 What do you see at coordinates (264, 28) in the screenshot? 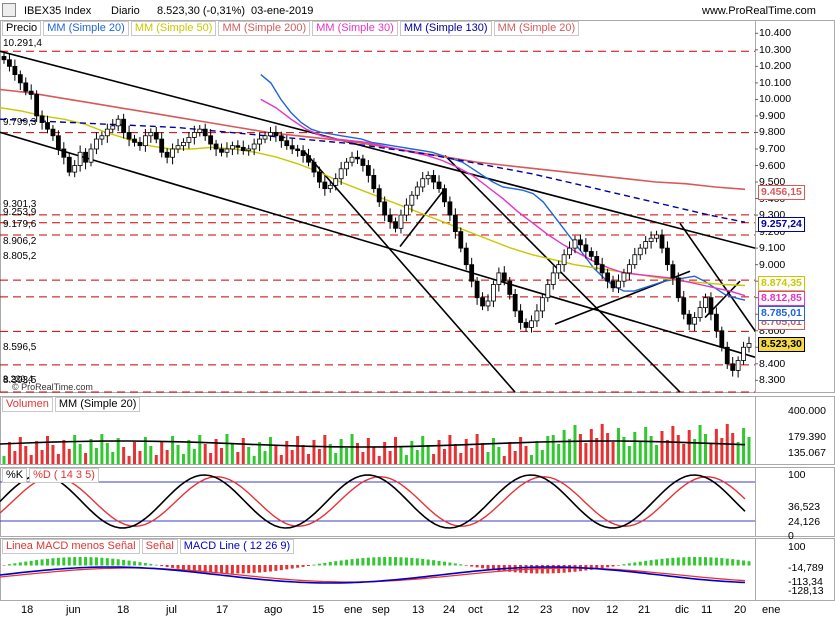
I see `legend-sma200: MM (Simple 200)` at bounding box center [264, 28].